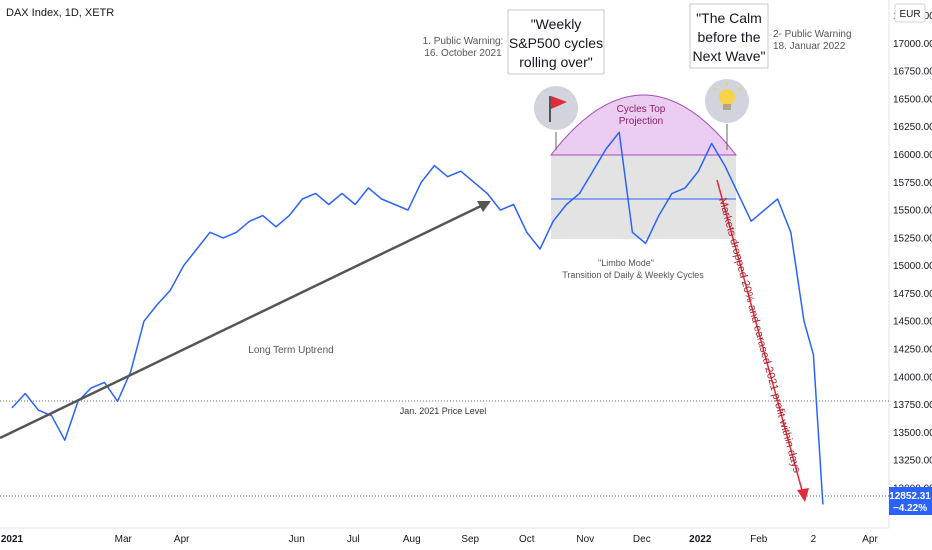 The width and height of the screenshot is (932, 550). I want to click on y-tick-label: 15750.00, so click(912, 183).